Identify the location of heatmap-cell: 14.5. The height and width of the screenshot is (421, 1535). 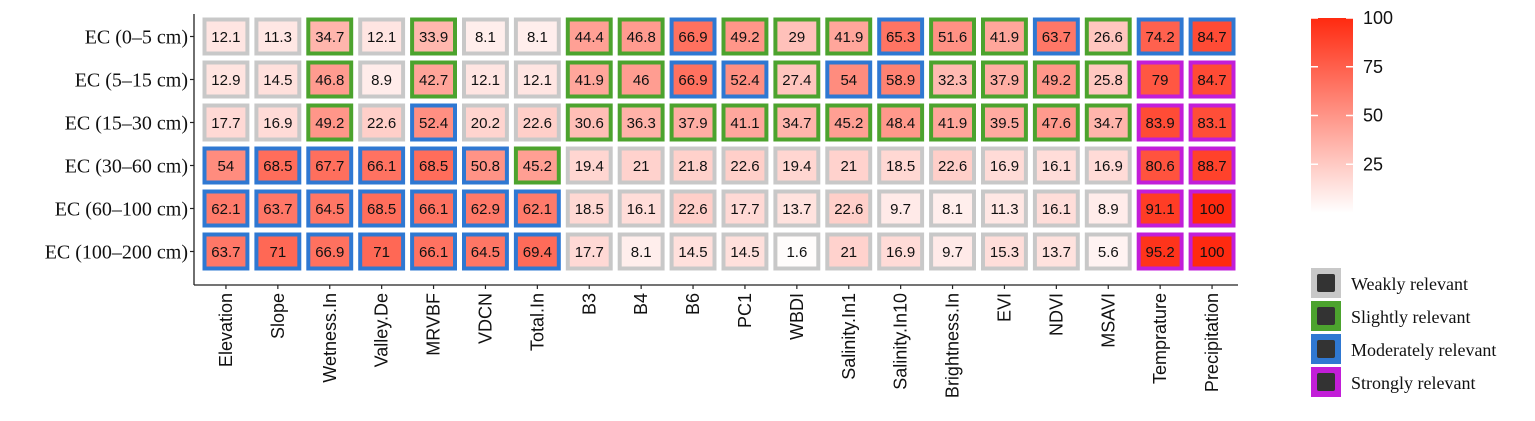
(278, 79).